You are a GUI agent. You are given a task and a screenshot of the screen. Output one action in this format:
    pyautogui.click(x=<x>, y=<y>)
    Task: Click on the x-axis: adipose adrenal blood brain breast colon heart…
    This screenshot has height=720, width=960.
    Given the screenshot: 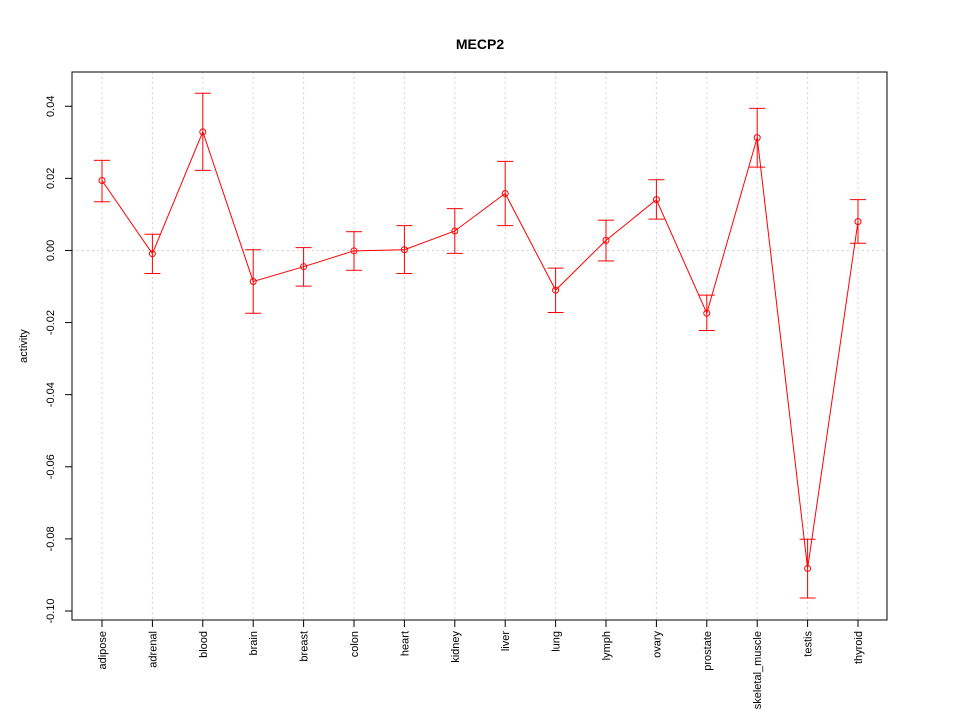 What is the action you would take?
    pyautogui.click(x=481, y=664)
    